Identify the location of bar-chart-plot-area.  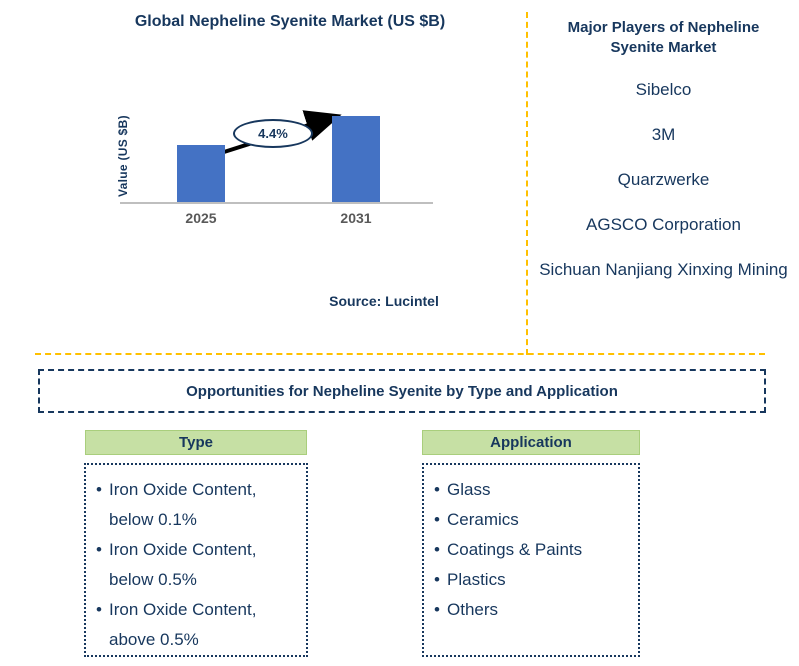
(276, 152).